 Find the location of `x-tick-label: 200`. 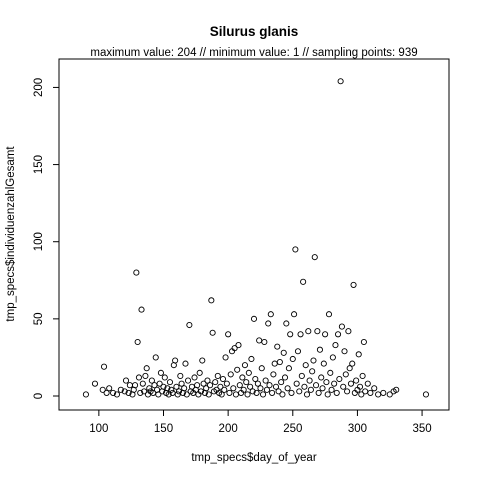

x-tick-label: 200 is located at coordinates (228, 429).